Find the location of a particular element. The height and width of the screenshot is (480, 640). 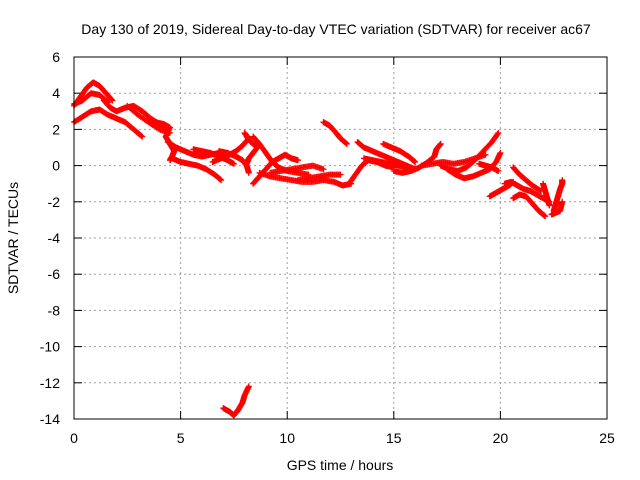

y-tick-label: -2 is located at coordinates (54, 202).